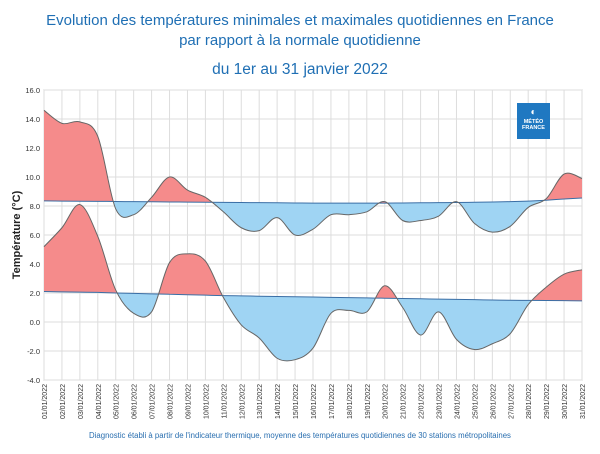 Image resolution: width=600 pixels, height=454 pixels. Describe the element at coordinates (81, 401) in the screenshot. I see `x-tick-label: 03/01/2022` at that location.